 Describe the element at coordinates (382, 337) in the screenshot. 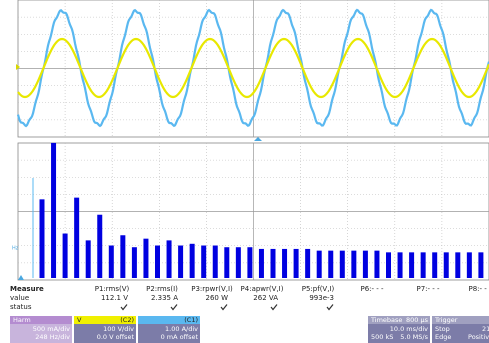

I see `box-text: 500 kS` at that location.